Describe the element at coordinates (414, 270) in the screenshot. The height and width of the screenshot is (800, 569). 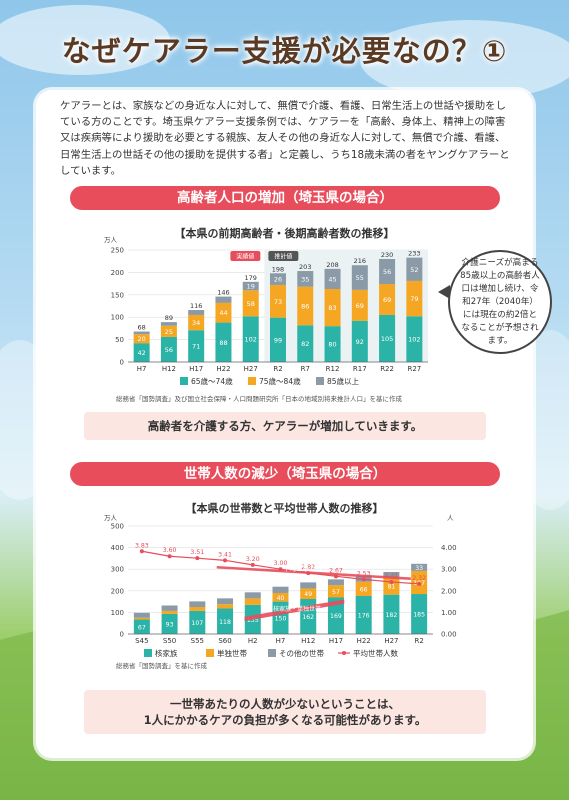
I see `chart1-bar-value: 52` at that location.